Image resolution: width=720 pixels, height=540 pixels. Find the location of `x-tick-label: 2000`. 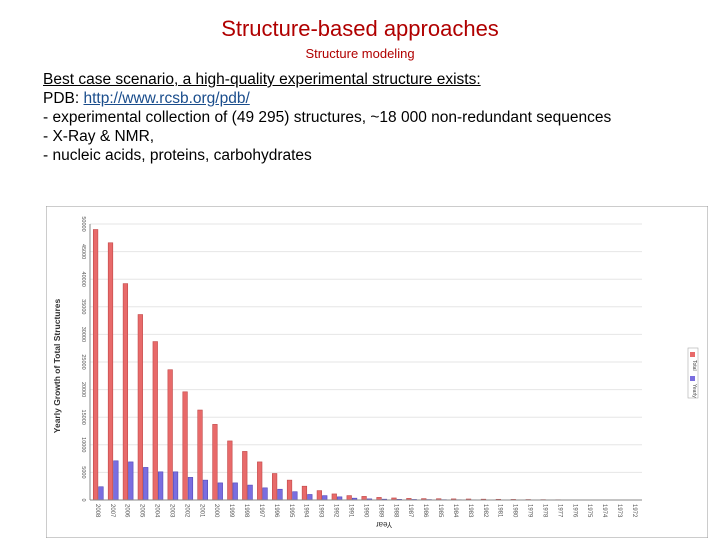

x-tick-label: 2000 is located at coordinates (216, 511).